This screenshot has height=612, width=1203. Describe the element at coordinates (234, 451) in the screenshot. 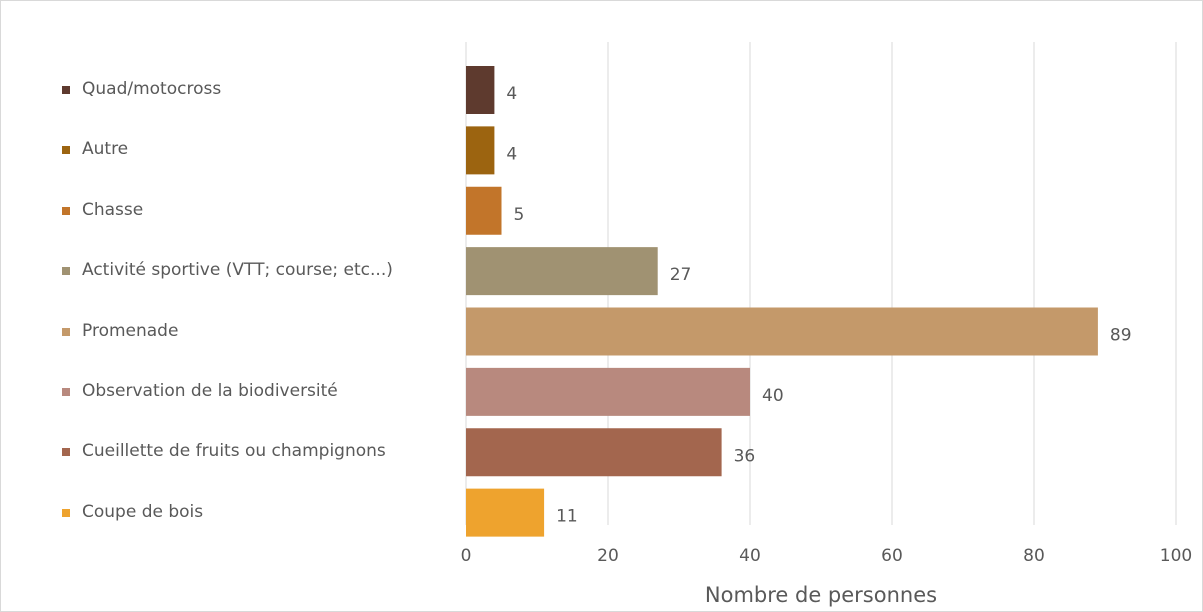

I see `category-label: Cueillette de fruits ou champignons` at that location.